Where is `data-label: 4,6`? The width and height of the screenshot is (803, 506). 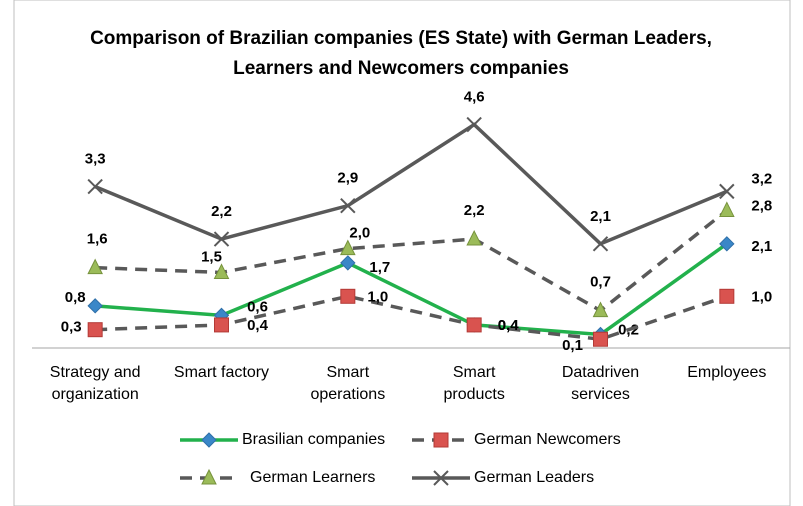
data-label: 4,6 is located at coordinates (474, 97).